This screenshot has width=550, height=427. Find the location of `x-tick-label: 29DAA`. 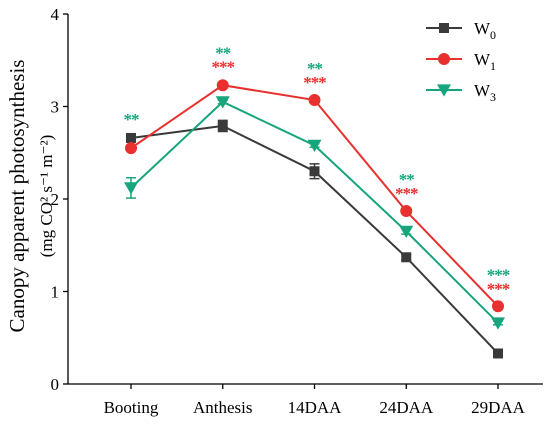

x-tick-label: 29DAA is located at coordinates (498, 407).